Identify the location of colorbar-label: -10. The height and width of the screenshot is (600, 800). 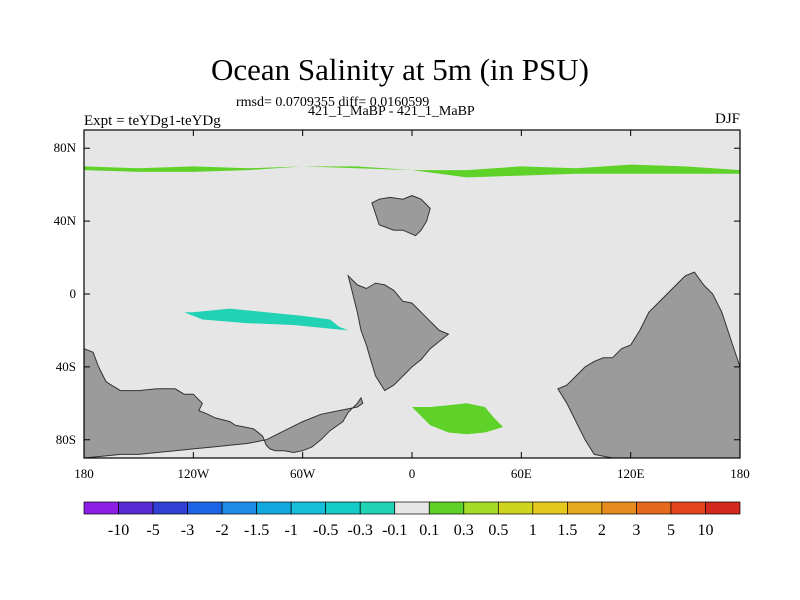
(118, 530).